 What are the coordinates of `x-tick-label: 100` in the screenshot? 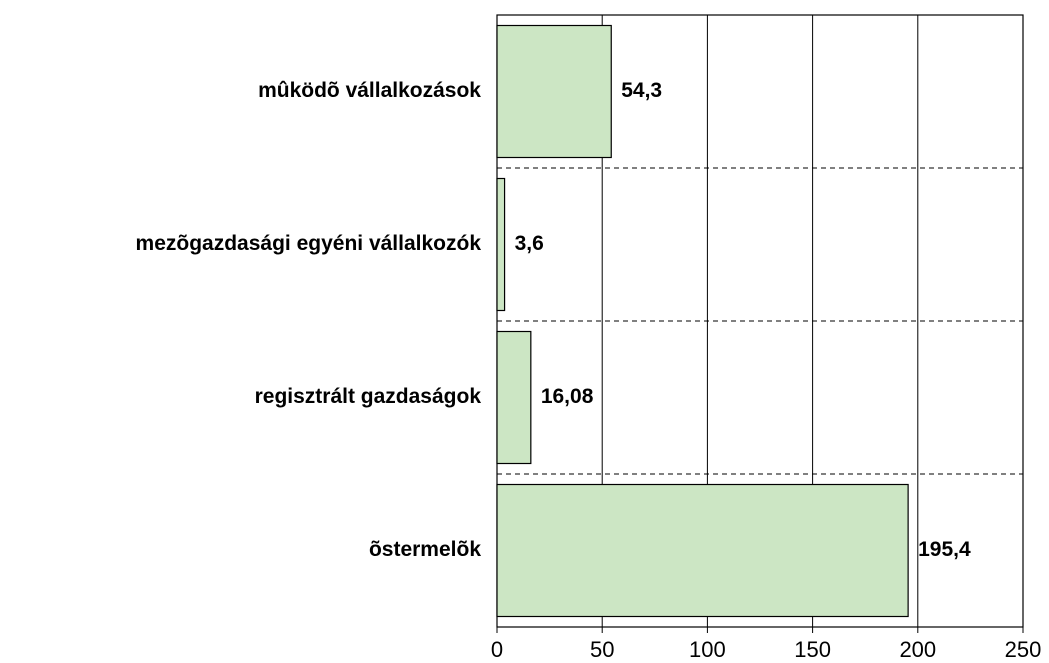 It's located at (707, 649).